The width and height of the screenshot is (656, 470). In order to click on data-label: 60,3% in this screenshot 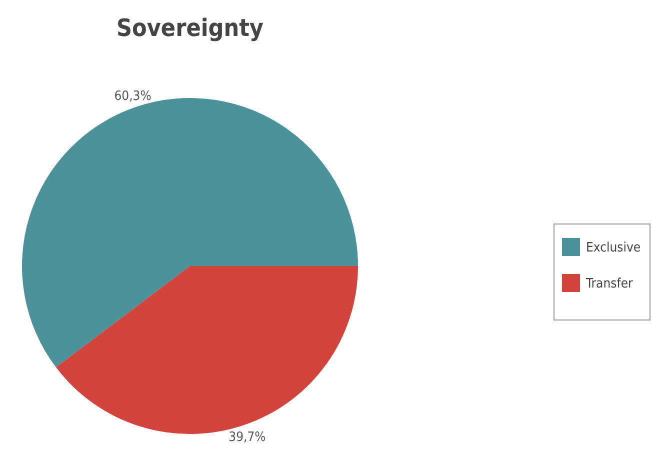, I will do `click(133, 96)`.